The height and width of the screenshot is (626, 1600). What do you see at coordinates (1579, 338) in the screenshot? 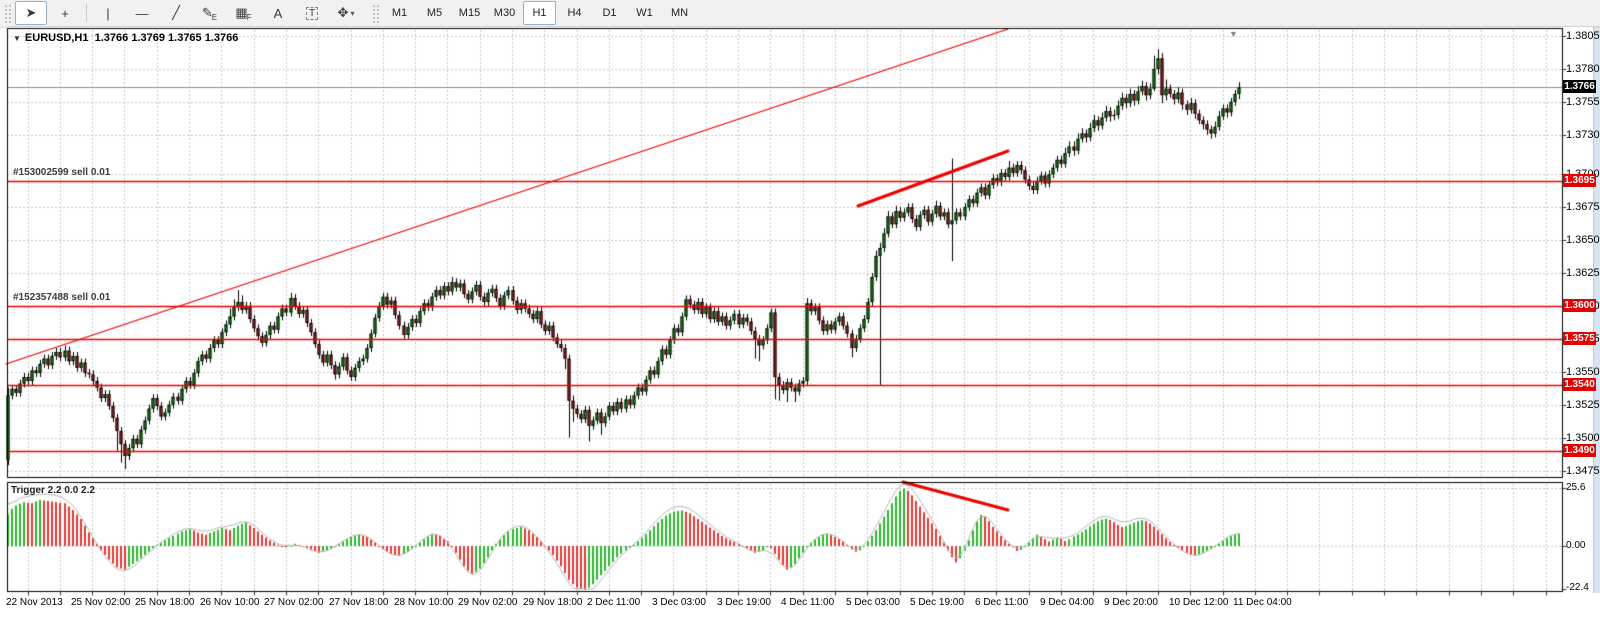
I see `price-tag: 1.3575` at bounding box center [1579, 338].